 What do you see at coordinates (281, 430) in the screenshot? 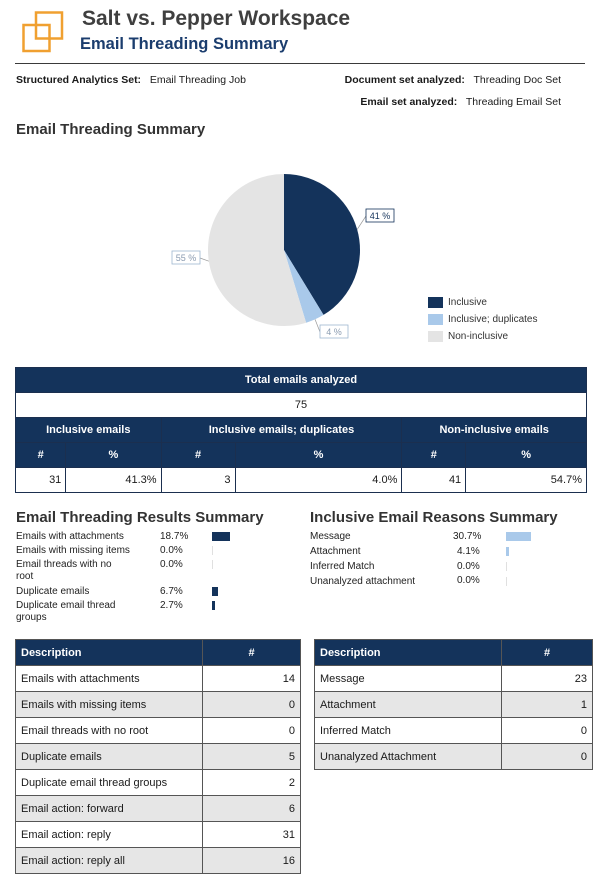
I see `group-duplicates: Inclusive emails; duplicates` at bounding box center [281, 430].